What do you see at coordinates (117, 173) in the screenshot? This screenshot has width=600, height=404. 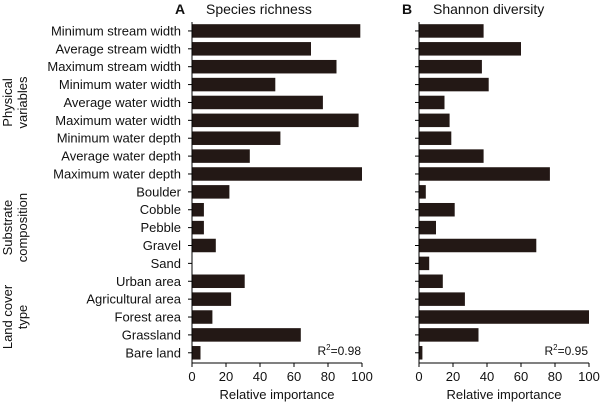 I see `category-label: Maximum water depth` at bounding box center [117, 173].